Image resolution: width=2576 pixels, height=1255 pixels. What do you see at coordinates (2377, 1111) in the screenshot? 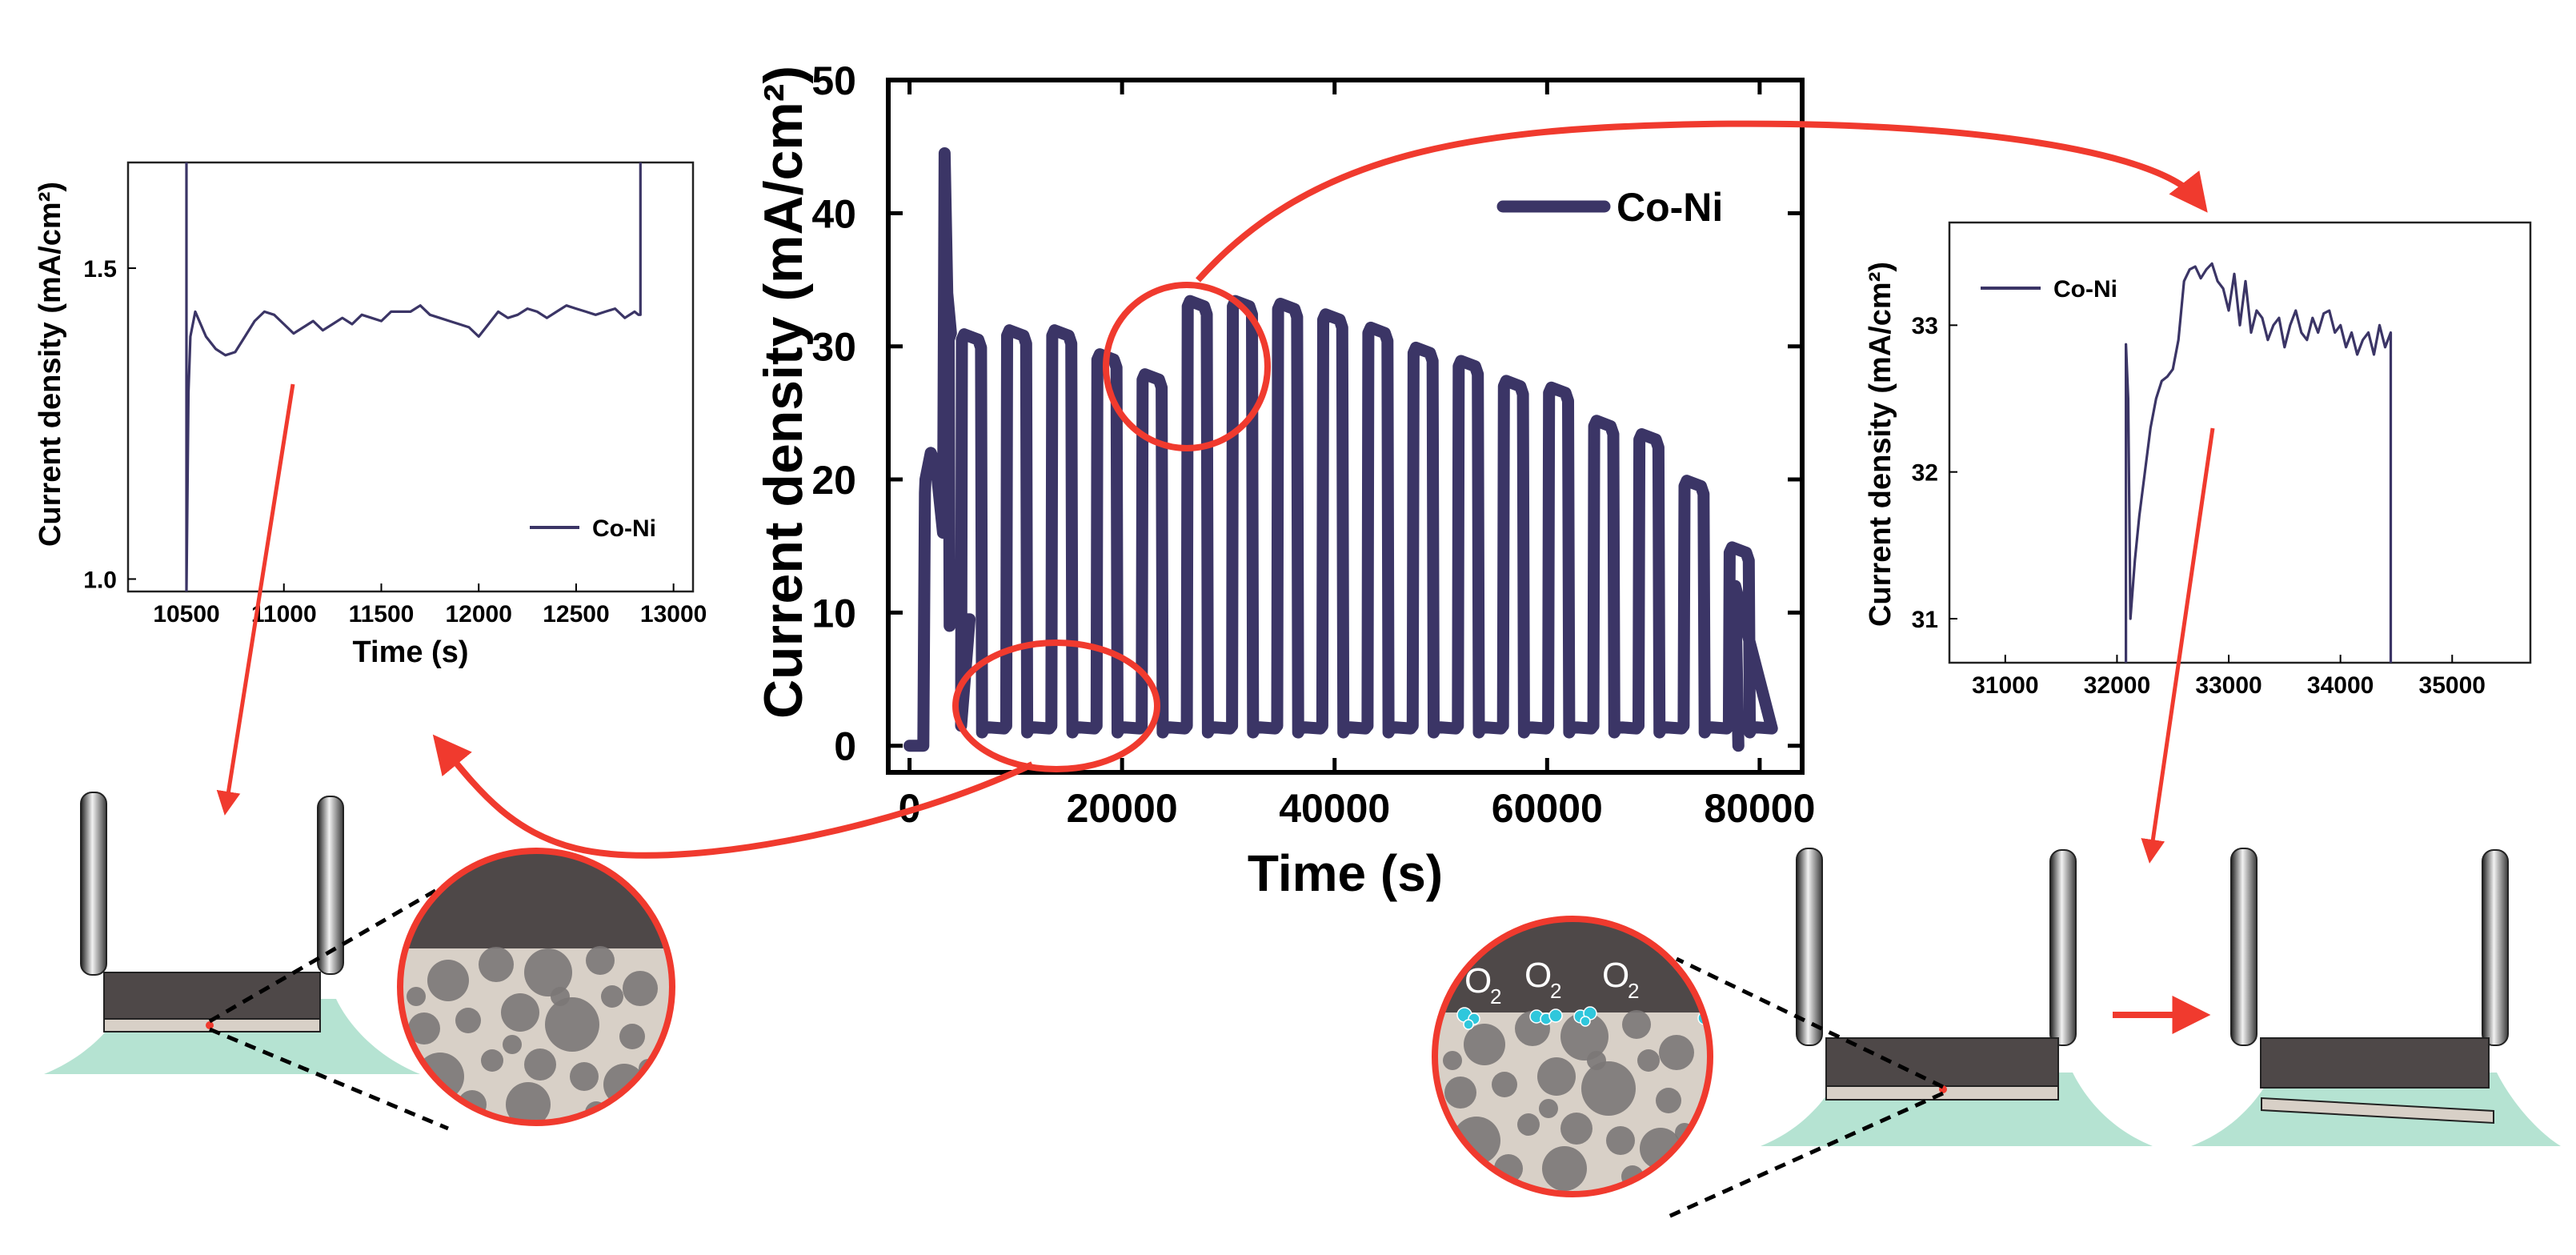
I see `detached-coating-layer` at bounding box center [2377, 1111].